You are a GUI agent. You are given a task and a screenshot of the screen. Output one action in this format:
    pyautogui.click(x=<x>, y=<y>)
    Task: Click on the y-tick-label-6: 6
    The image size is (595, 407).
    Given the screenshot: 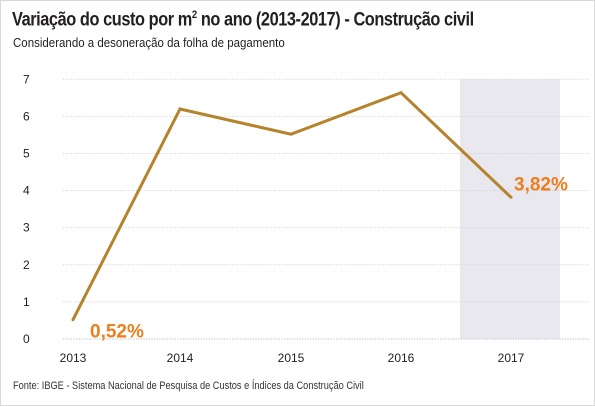 What is the action you would take?
    pyautogui.click(x=26, y=116)
    